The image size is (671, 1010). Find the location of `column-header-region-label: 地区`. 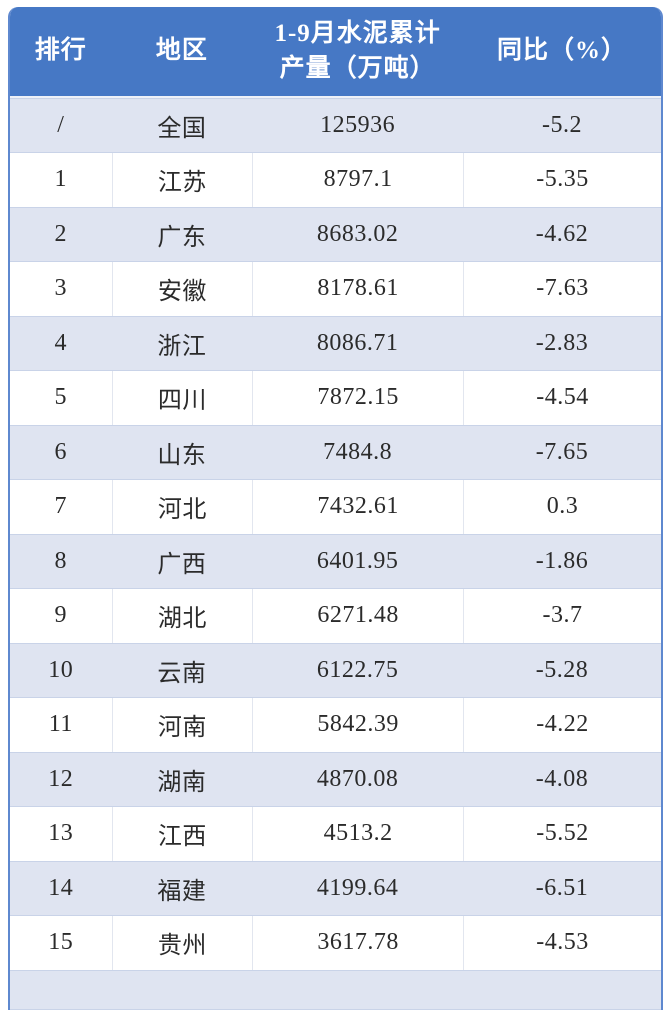

column-header-region-label: 地区 is located at coordinates (181, 51).